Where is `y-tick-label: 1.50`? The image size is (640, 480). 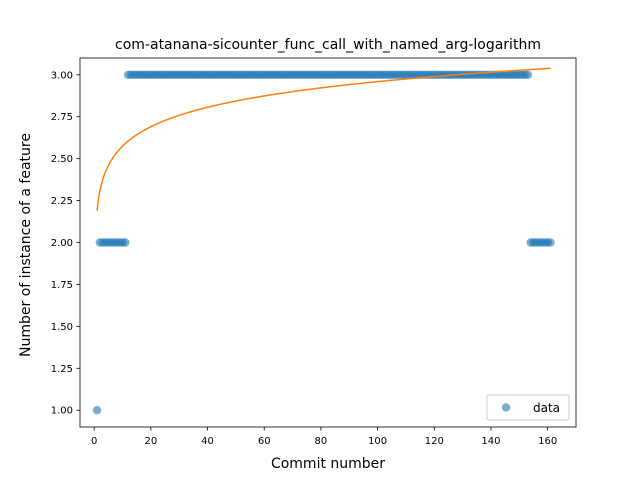
y-tick-label: 1.50 is located at coordinates (62, 327).